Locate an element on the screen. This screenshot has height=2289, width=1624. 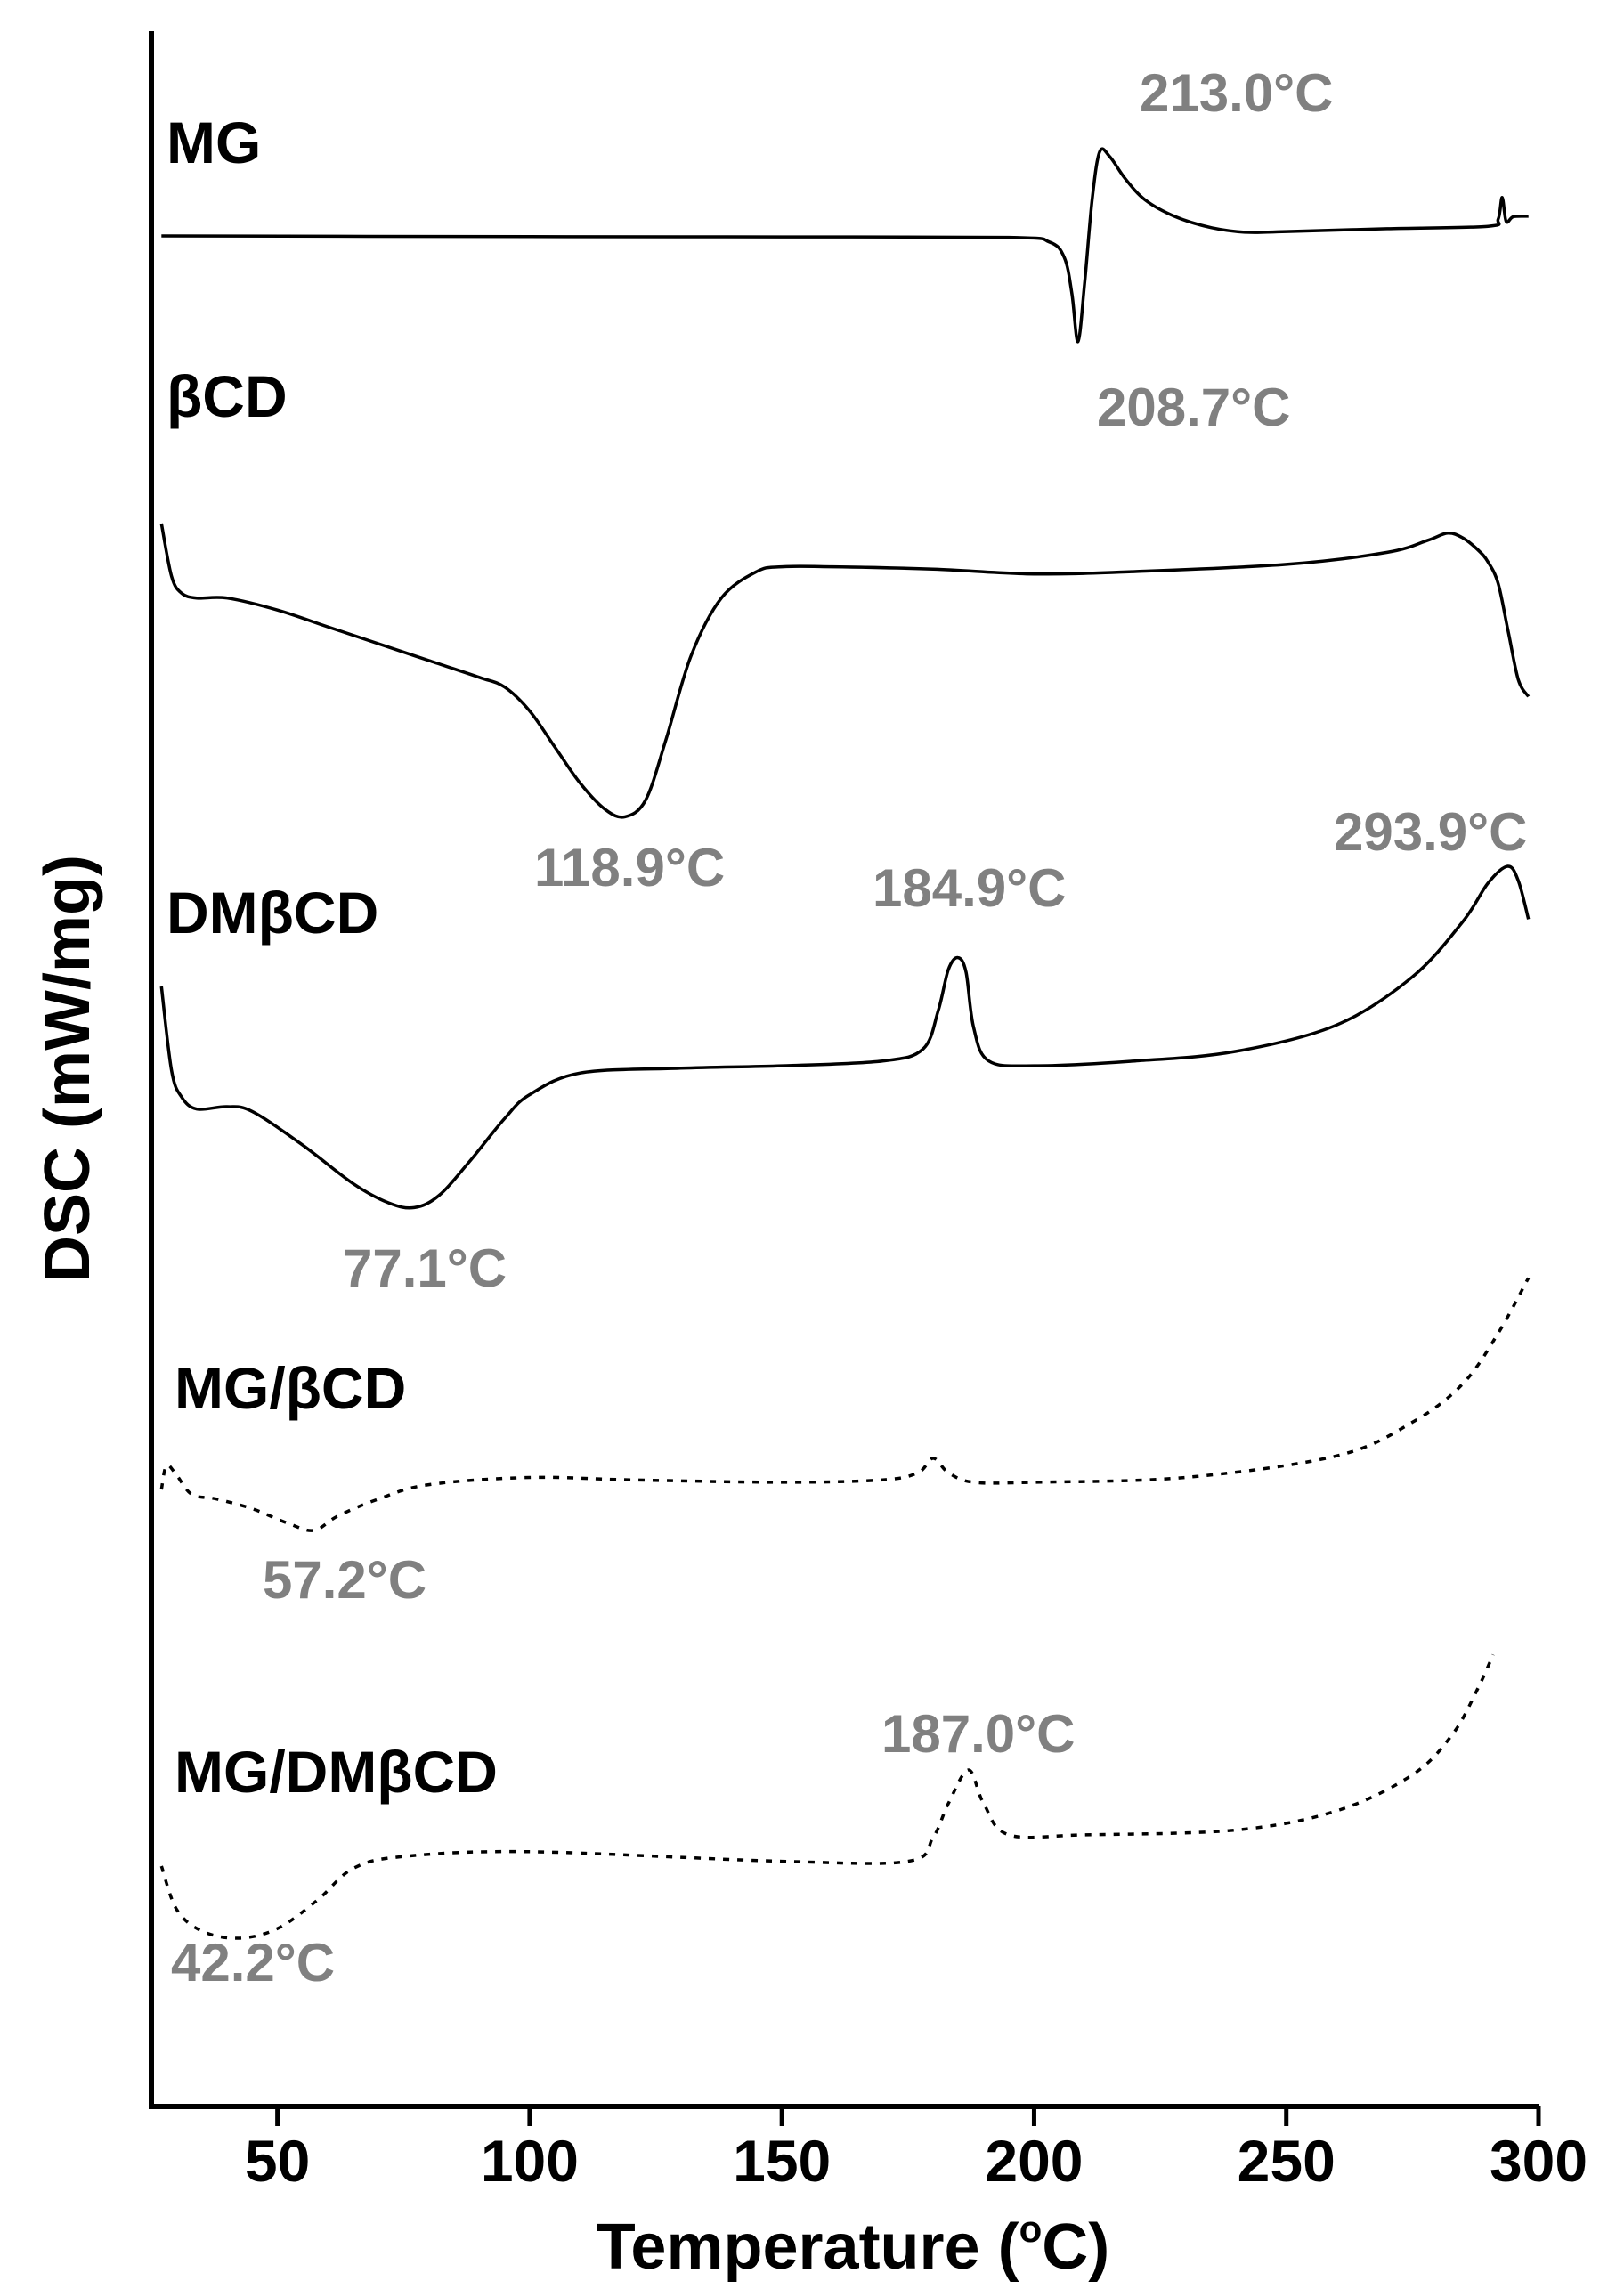
annotation-42-2: 42.2°C is located at coordinates (253, 1963).